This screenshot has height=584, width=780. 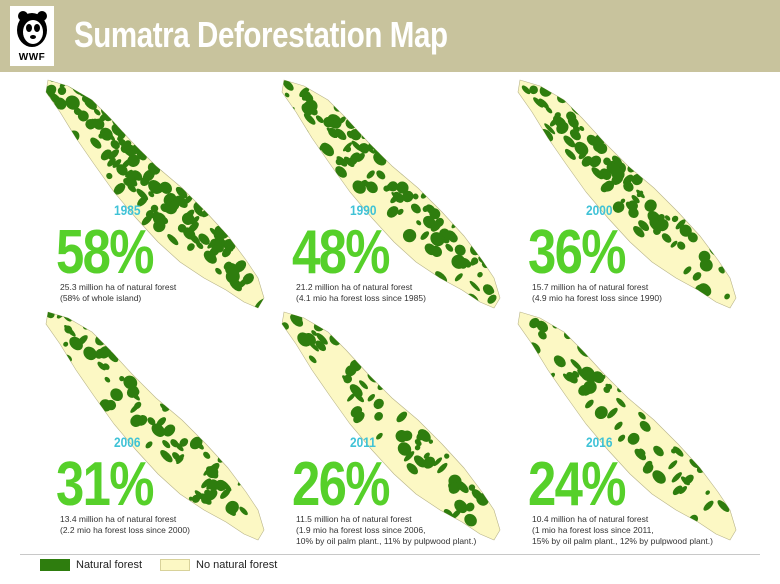 What do you see at coordinates (627, 426) in the screenshot?
I see `sumatra-map-2016` at bounding box center [627, 426].